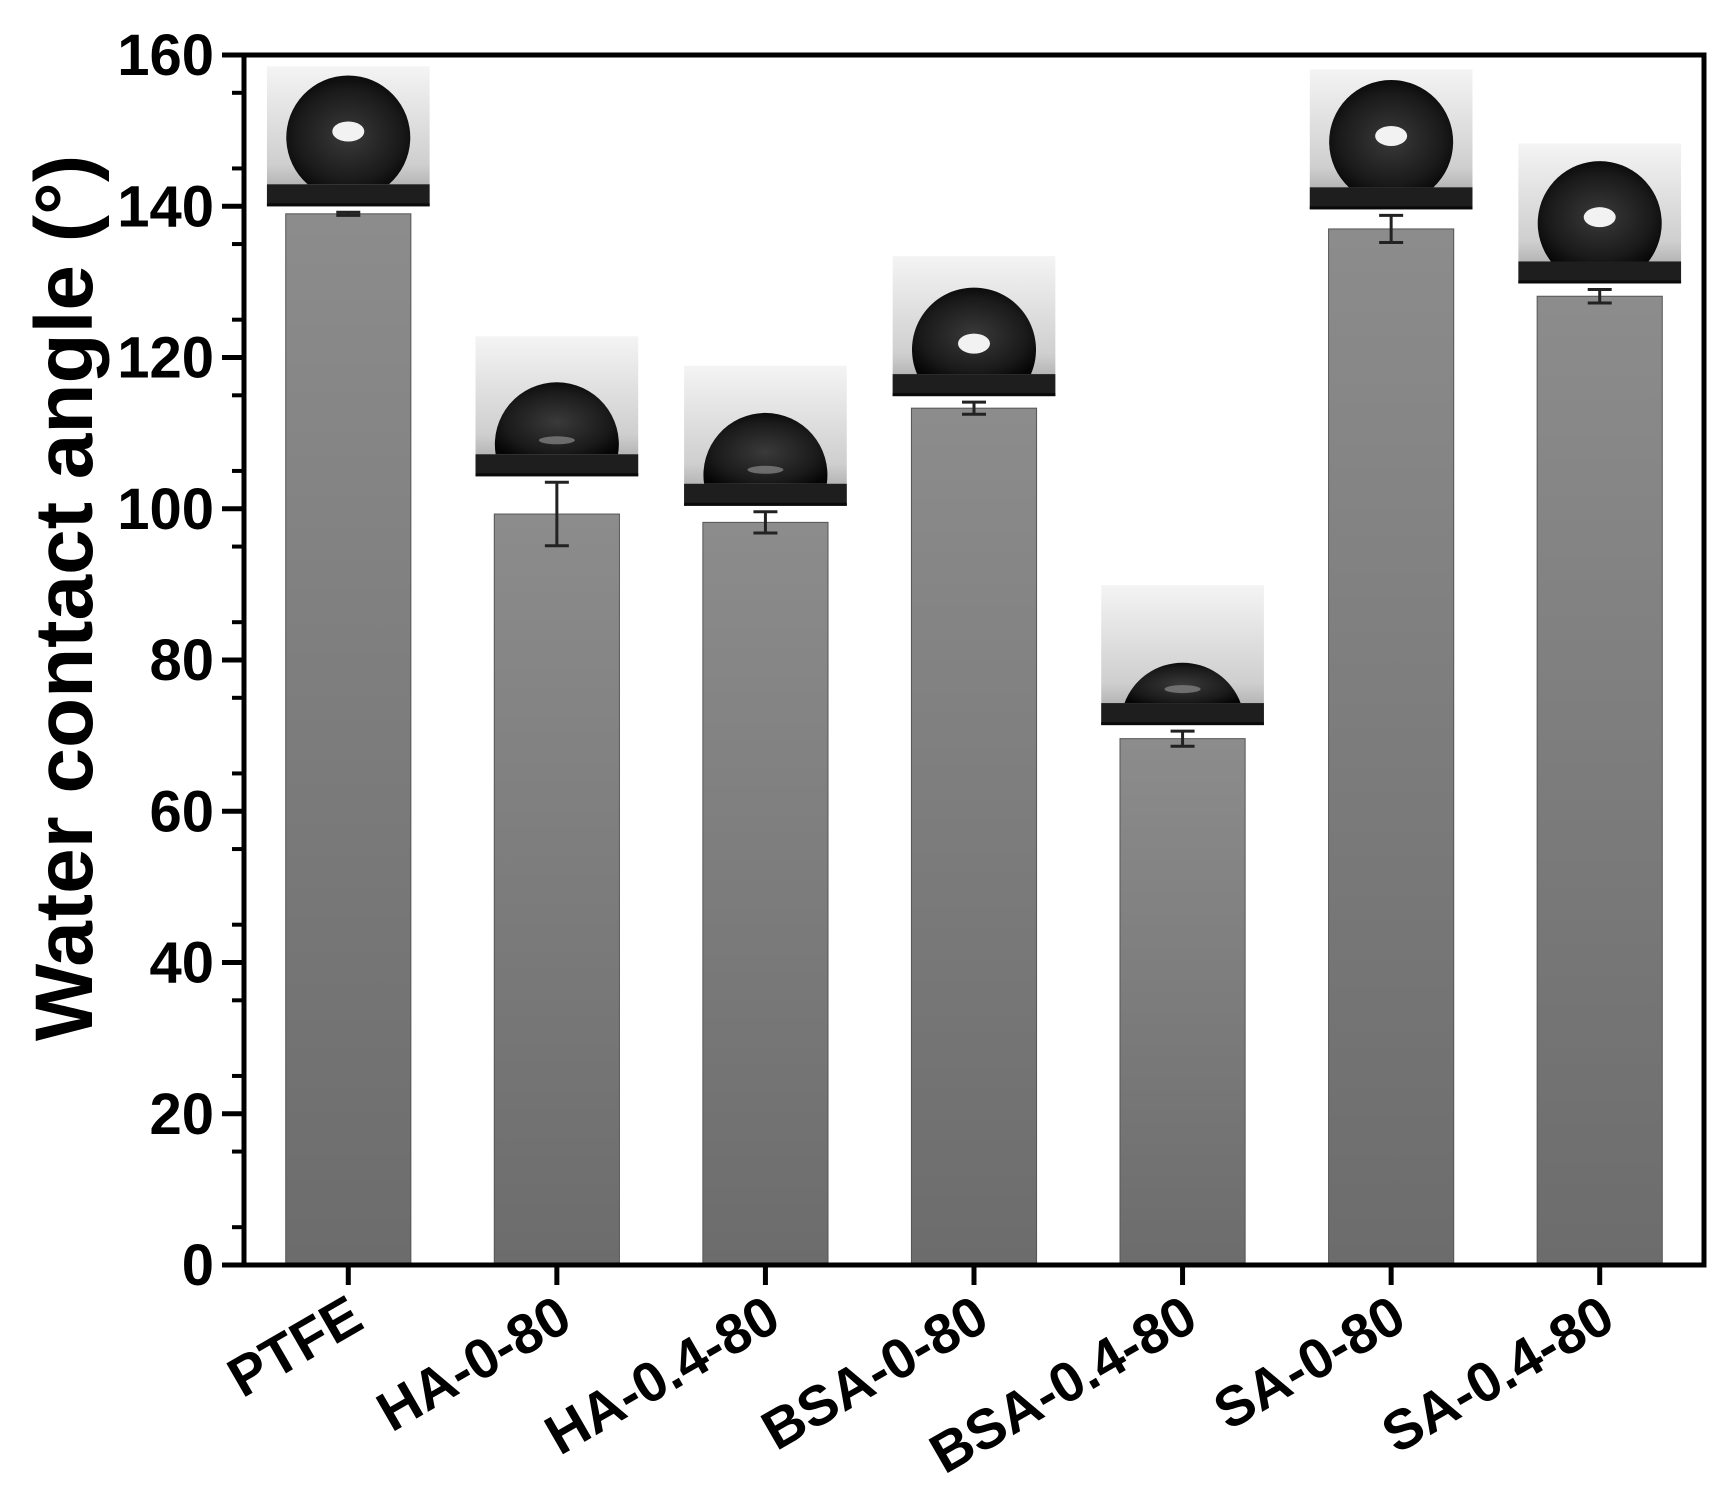 The width and height of the screenshot is (1731, 1510). I want to click on droplet-inset-SA-0.4-80, so click(1600, 213).